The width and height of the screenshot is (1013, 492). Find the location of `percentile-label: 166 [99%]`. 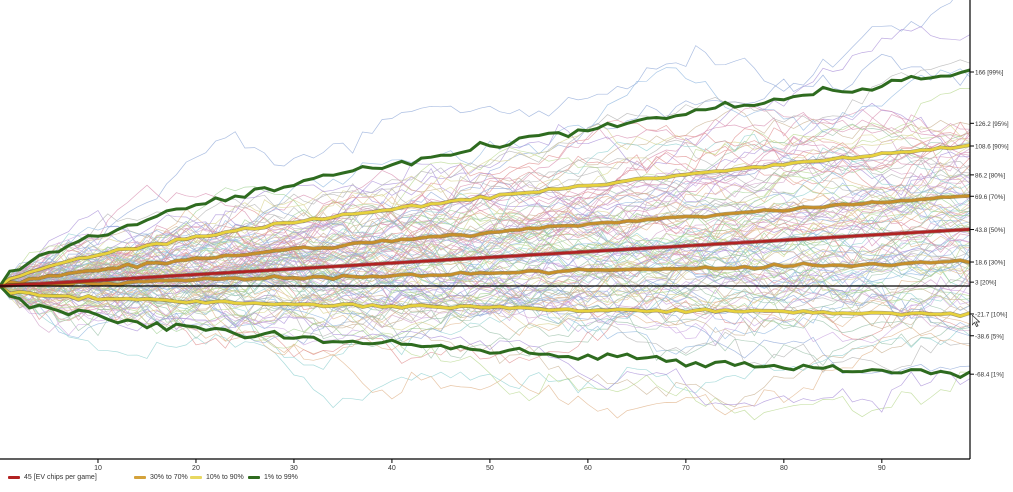

percentile-label: 166 [99%] is located at coordinates (989, 73).